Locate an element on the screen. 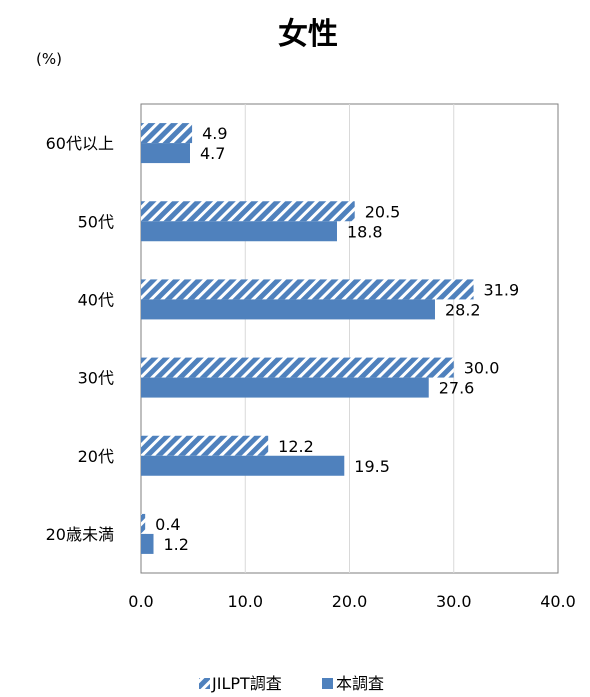  category-label: 50代 is located at coordinates (96, 221).